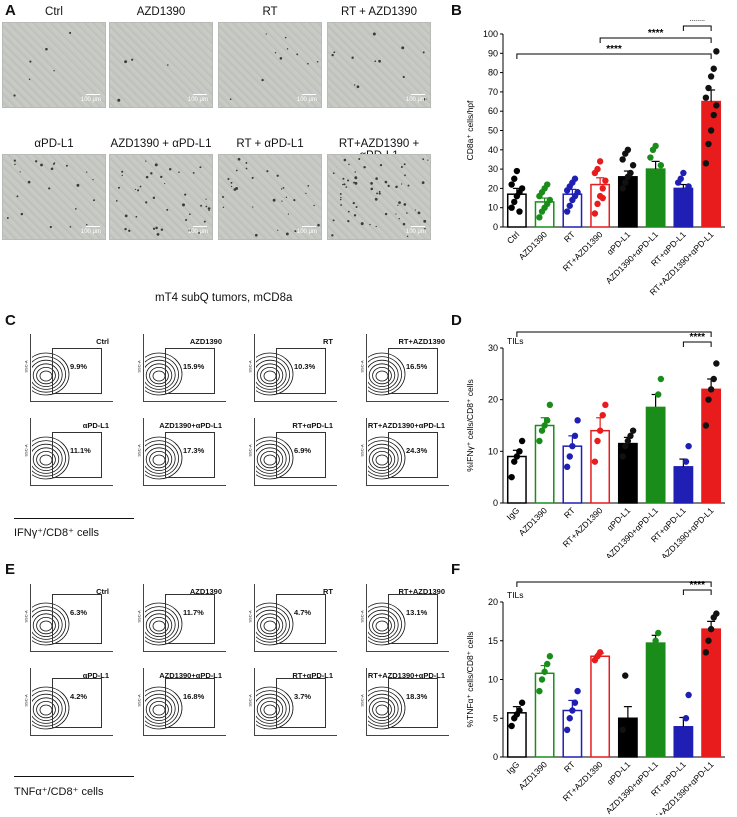 This screenshot has height=817, width=737. I want to click on significance-label: ***, so click(614, 330).